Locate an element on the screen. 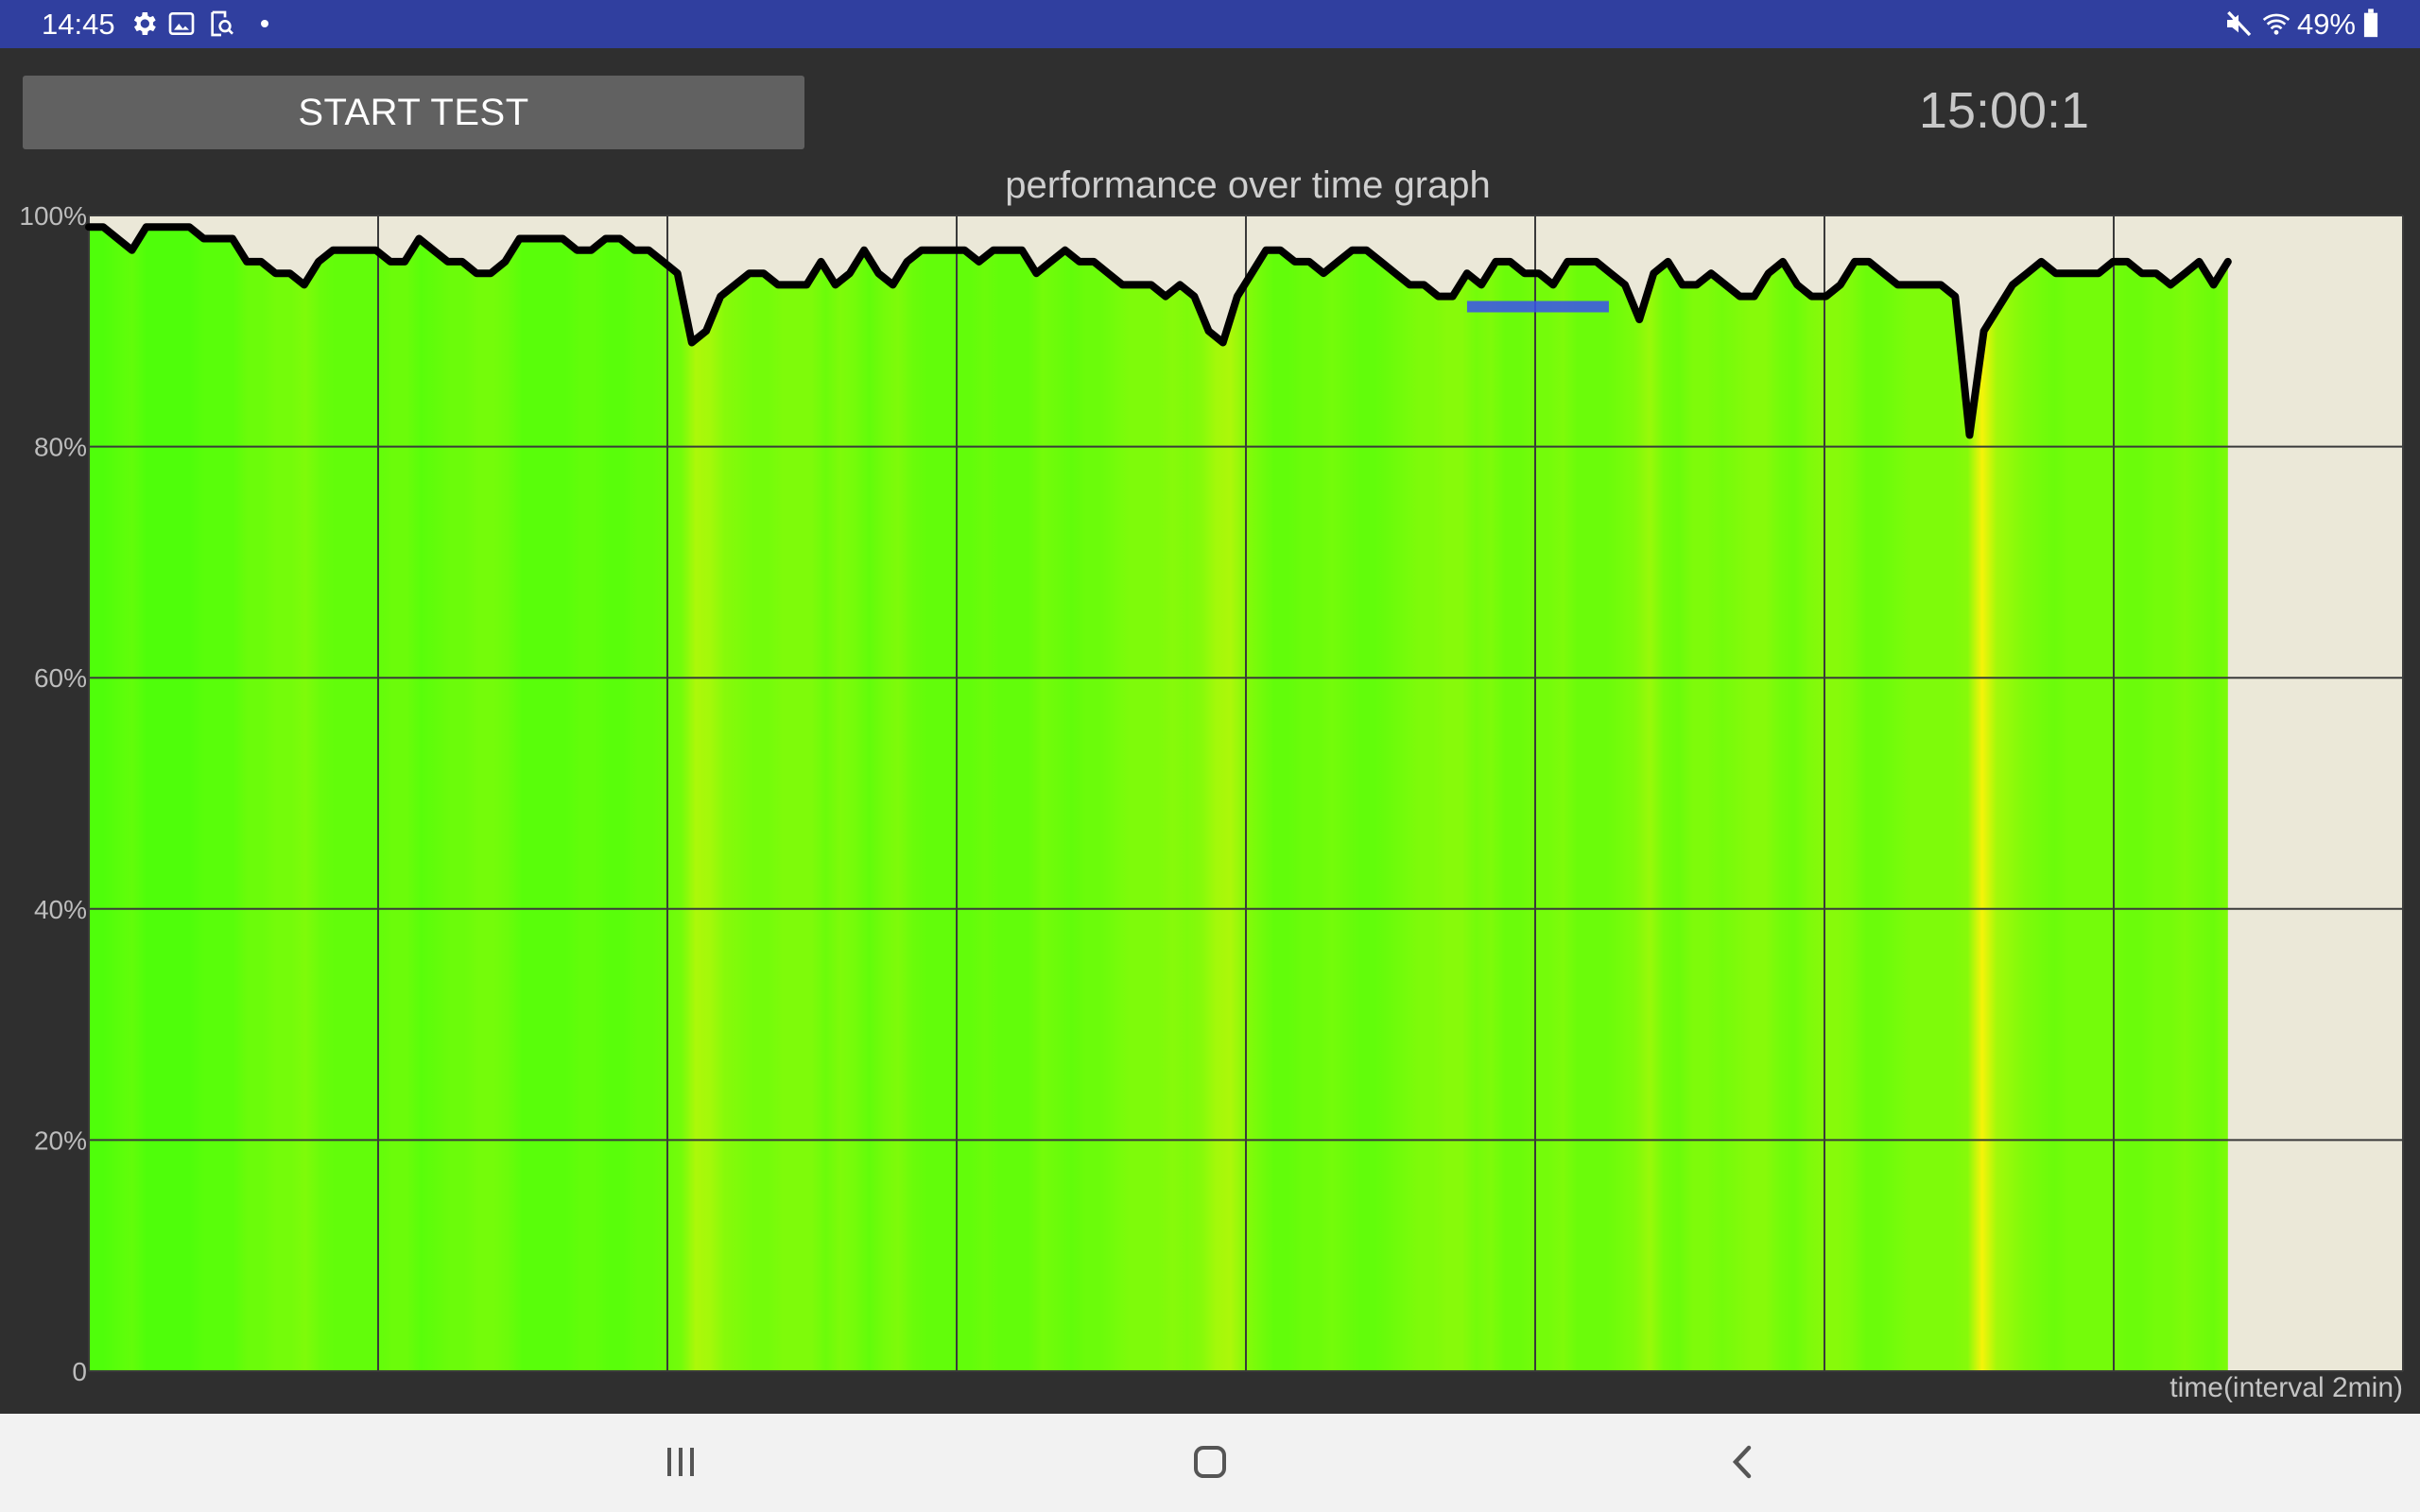  y-tick-label: 60% is located at coordinates (60, 678).